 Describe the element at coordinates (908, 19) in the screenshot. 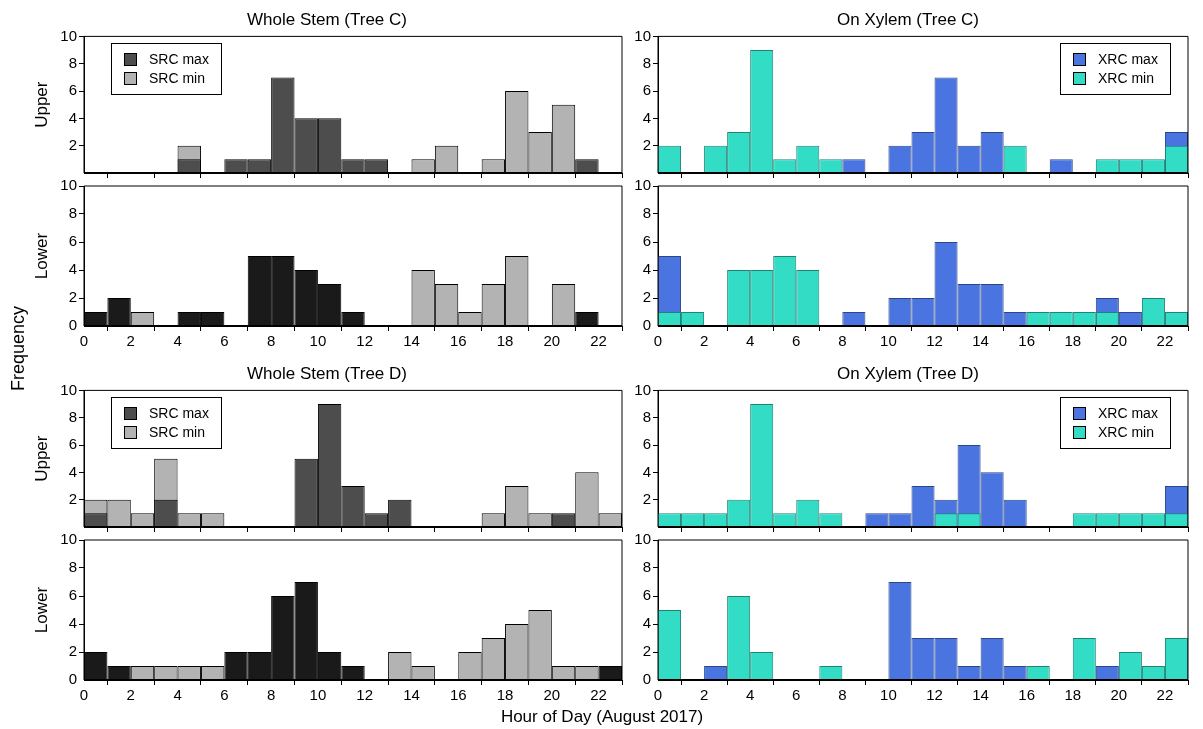

I see `chart-title: On Xylem (Tree C)` at that location.